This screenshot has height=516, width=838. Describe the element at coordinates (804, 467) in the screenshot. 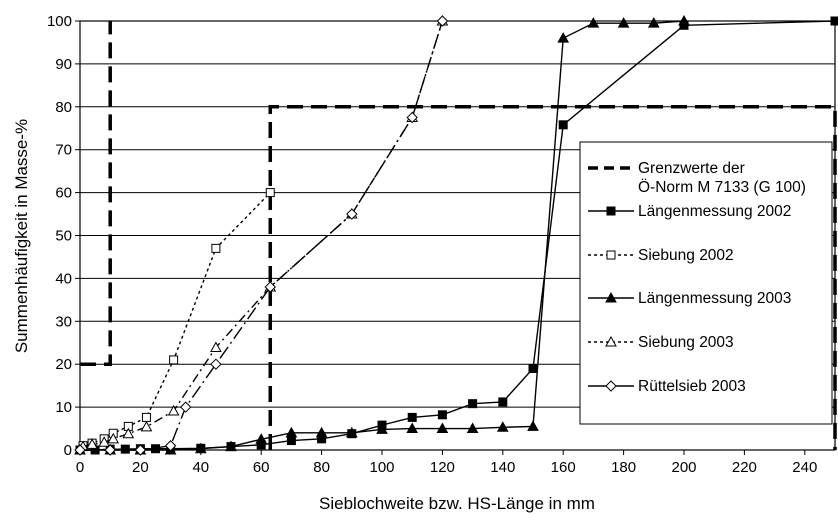

I see `x-tick-label: 240` at that location.